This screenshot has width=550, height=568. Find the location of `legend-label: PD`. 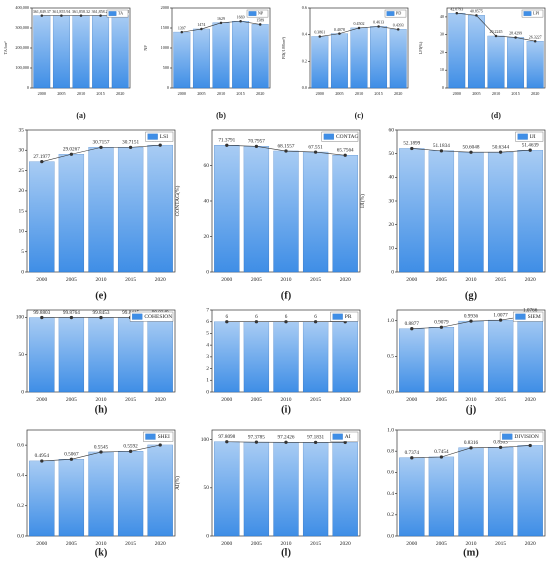

legend-label: PD is located at coordinates (398, 13).